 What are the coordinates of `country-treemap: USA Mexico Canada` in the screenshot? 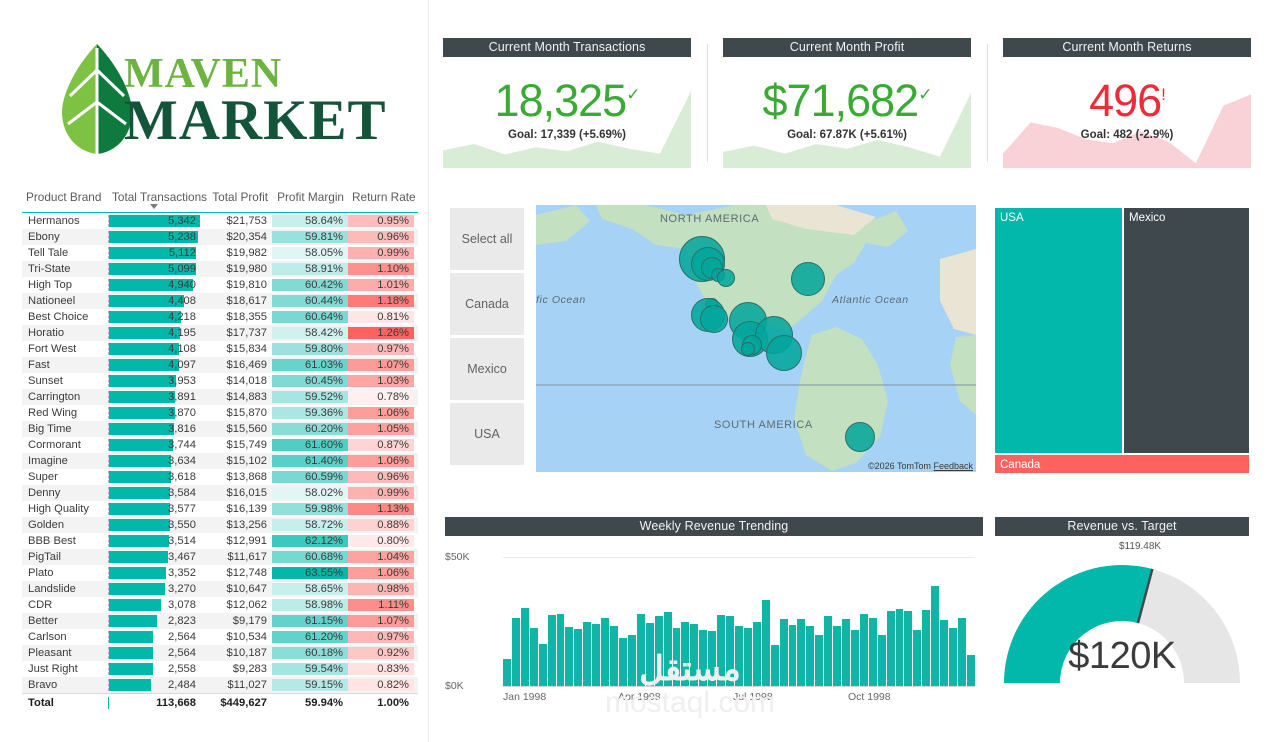 It's located at (1122, 340).